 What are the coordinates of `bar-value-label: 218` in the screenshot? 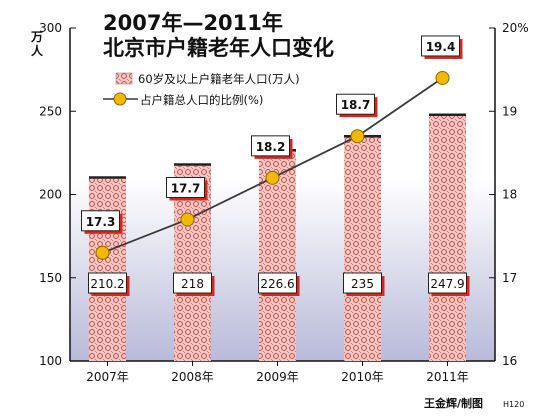 It's located at (192, 284).